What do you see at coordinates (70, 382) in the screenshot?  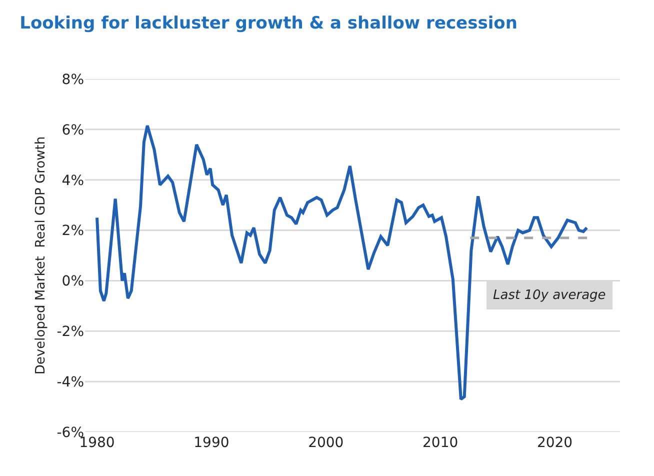 I see `y-tick-label: -4%` at bounding box center [70, 382].